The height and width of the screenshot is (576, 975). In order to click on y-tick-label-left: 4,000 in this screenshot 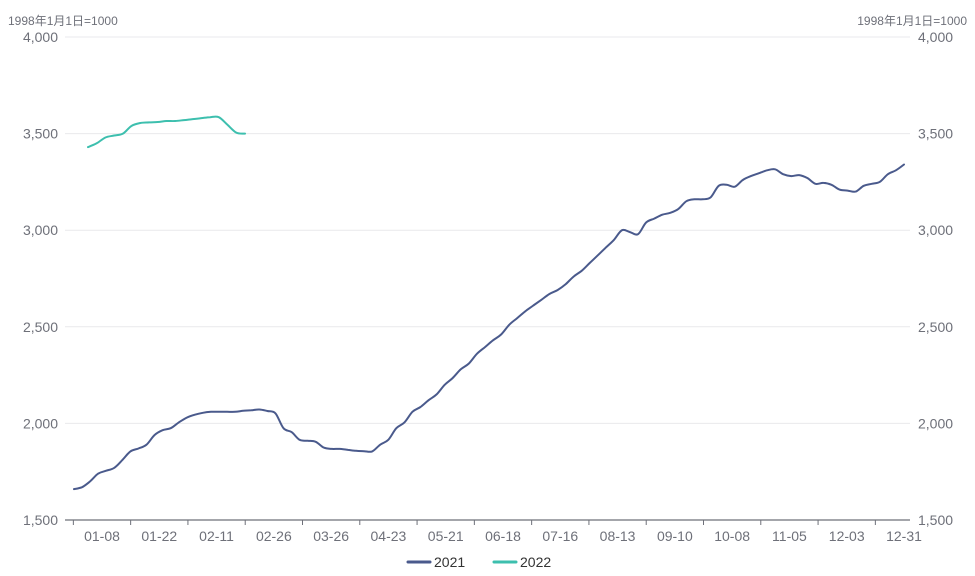, I will do `click(40, 37)`.